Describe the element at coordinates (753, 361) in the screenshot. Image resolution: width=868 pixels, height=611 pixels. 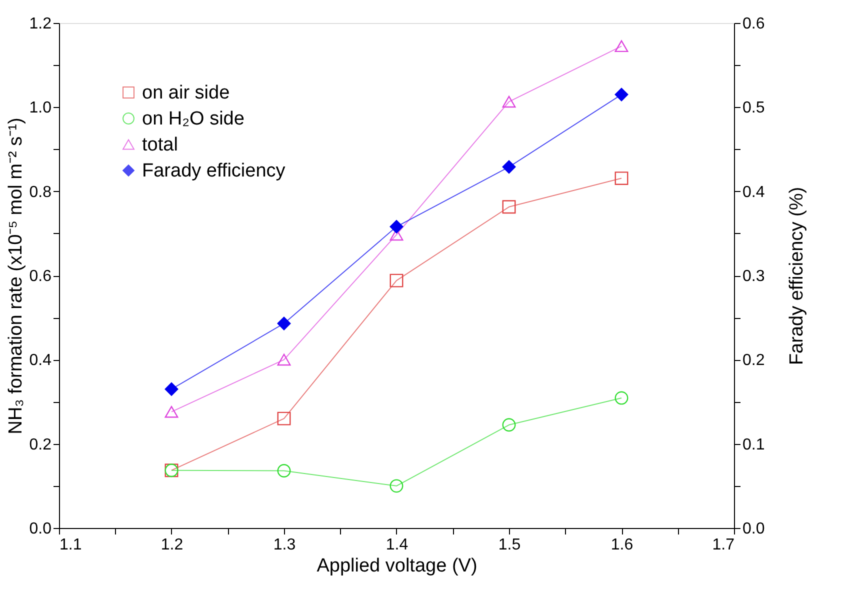
I see `y2-tick-label: 0.2` at that location.